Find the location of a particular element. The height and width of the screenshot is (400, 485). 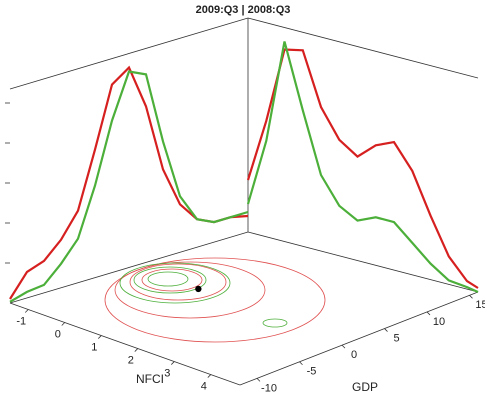

y-tick-label: 10 is located at coordinates (439, 322).